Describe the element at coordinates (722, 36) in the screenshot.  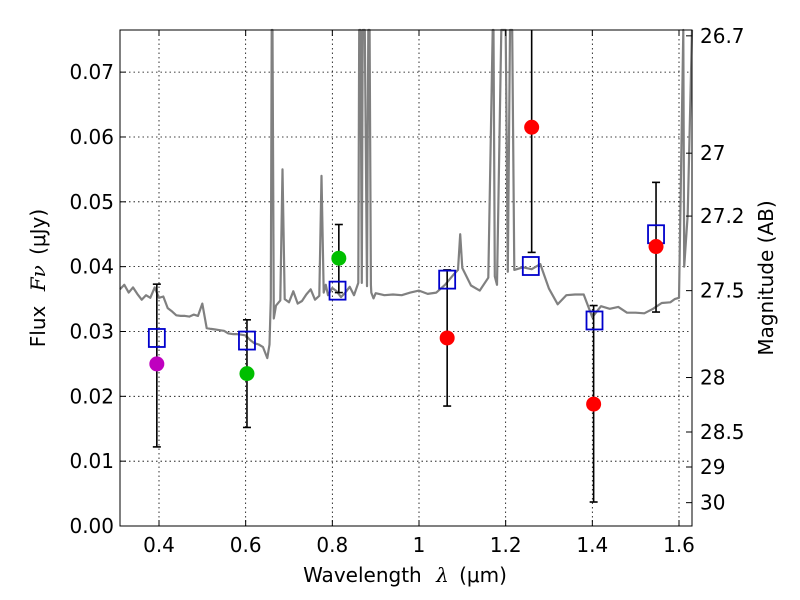
I see `y2-tick-label: 26.7` at that location.